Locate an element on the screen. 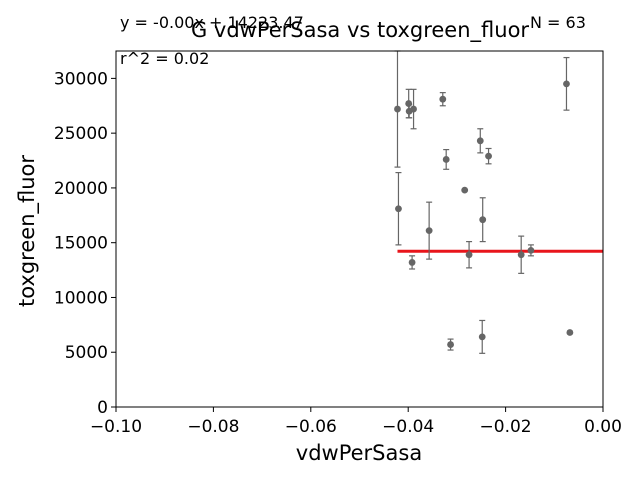  regression-equation: y = -0.00x + 14223.47 is located at coordinates (212, 22).